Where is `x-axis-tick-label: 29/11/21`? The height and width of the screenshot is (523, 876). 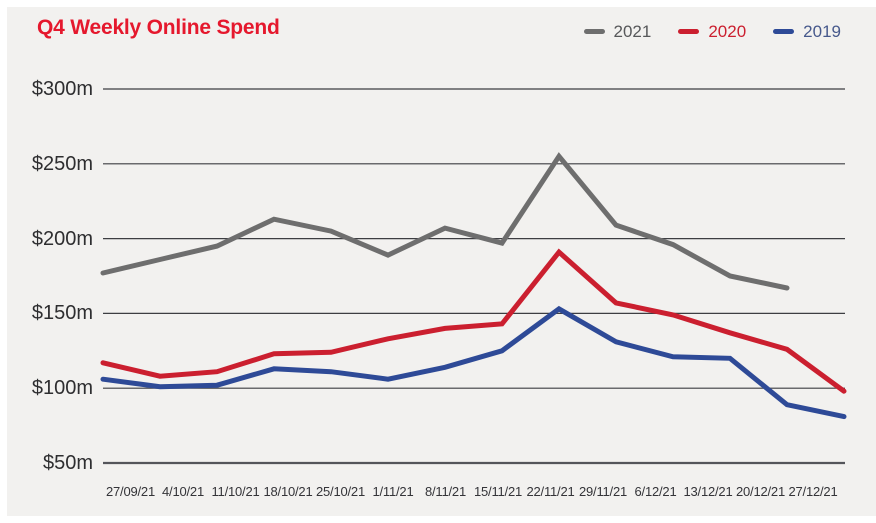 x-axis-tick-label: 29/11/21 is located at coordinates (603, 491).